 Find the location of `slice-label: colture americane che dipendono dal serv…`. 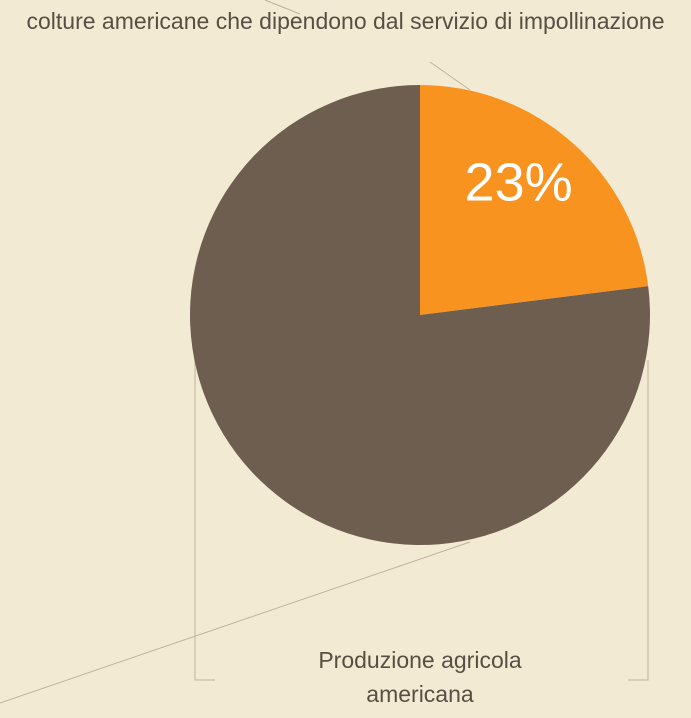

slice-label: colture americane che dipendono dal serv… is located at coordinates (345, 21).